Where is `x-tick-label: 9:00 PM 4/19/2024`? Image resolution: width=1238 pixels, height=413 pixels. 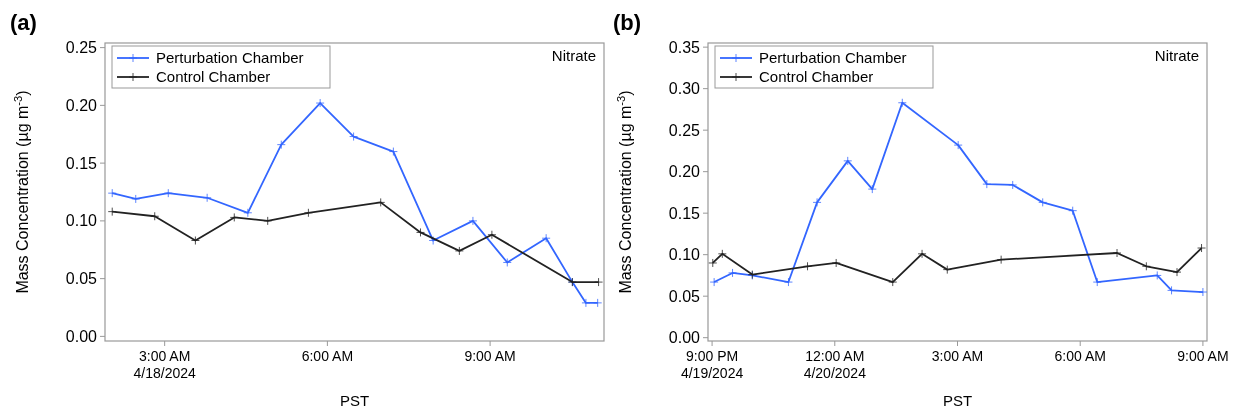
x-tick-label: 9:00 PM 4/19/2024 is located at coordinates (712, 364).